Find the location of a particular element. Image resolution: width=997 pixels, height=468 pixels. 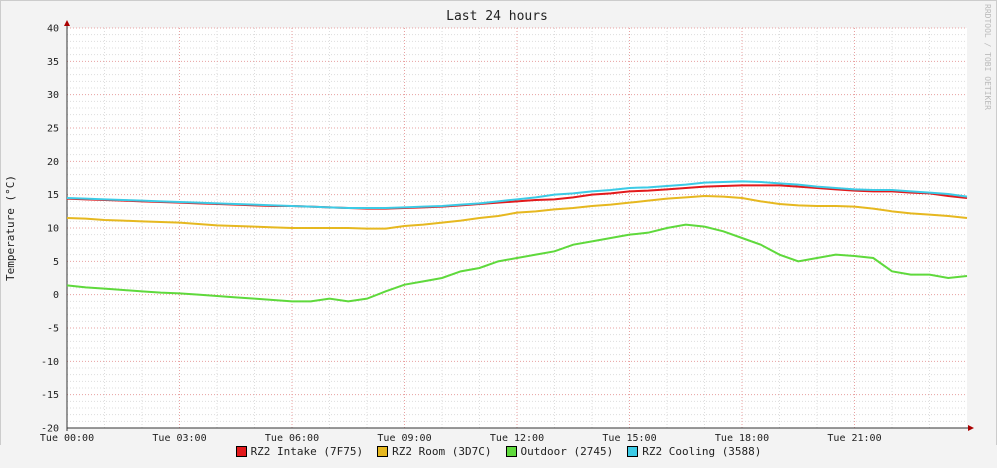

x-tick-label: Tue 12:00 is located at coordinates (517, 438).